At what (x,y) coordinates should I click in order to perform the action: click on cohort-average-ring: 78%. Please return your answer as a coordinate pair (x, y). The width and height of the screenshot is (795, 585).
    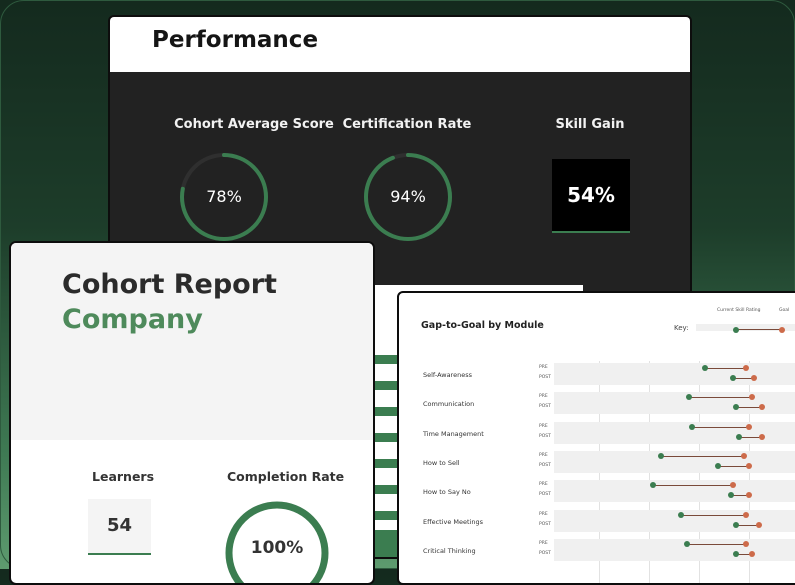
    Looking at the image, I should click on (224, 197).